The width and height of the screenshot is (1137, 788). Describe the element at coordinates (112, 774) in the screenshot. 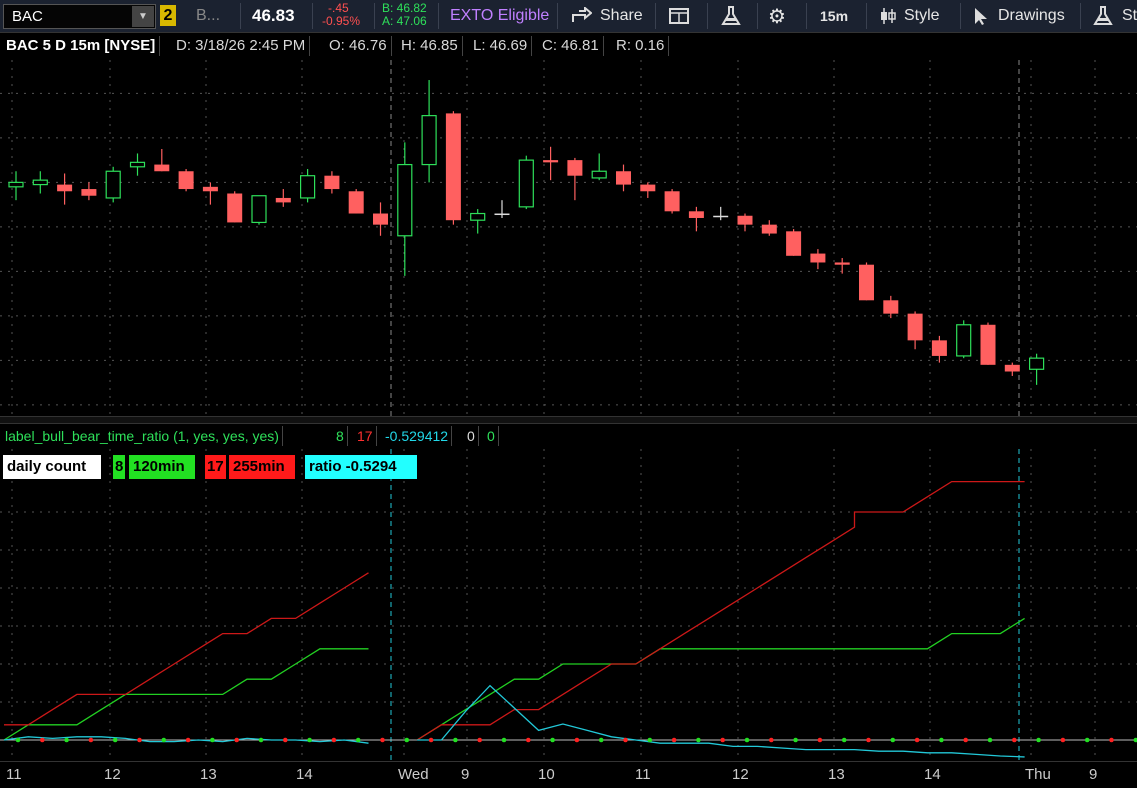

I see `time-axis-tick: 12` at that location.